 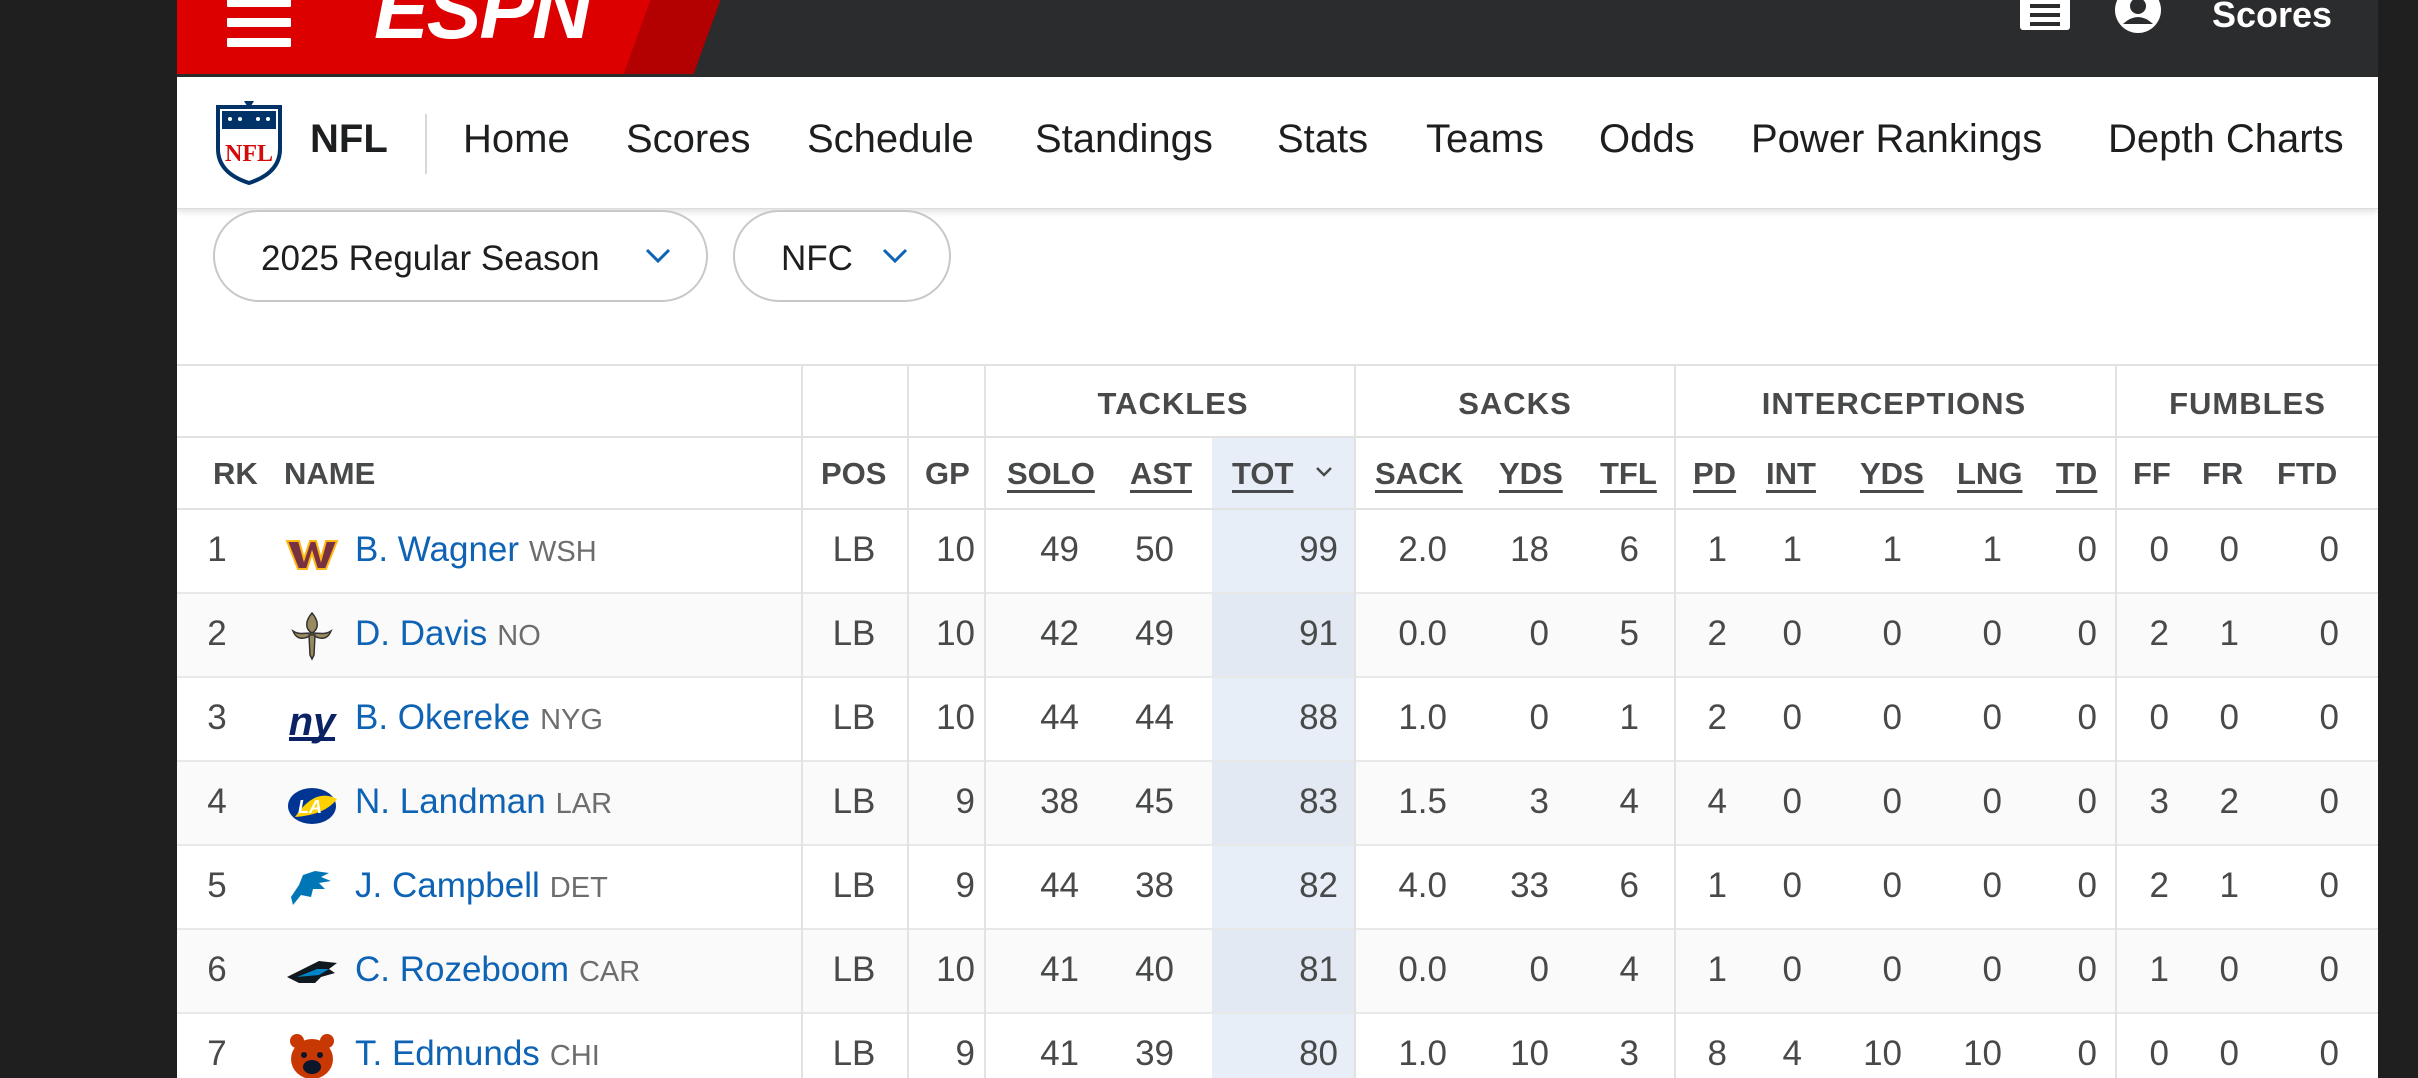 What do you see at coordinates (1318, 885) in the screenshot?
I see `cell-tot: 82` at bounding box center [1318, 885].